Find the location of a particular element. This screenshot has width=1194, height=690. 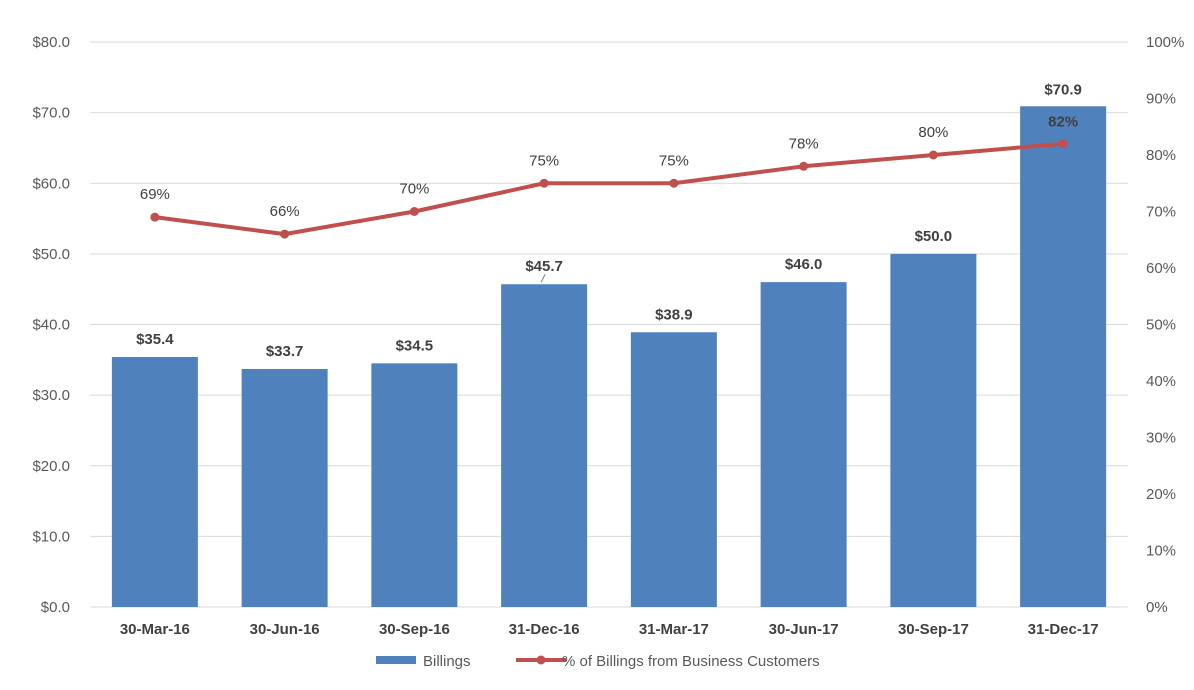

left-axis-tick-label: $60.0 is located at coordinates (51, 183).